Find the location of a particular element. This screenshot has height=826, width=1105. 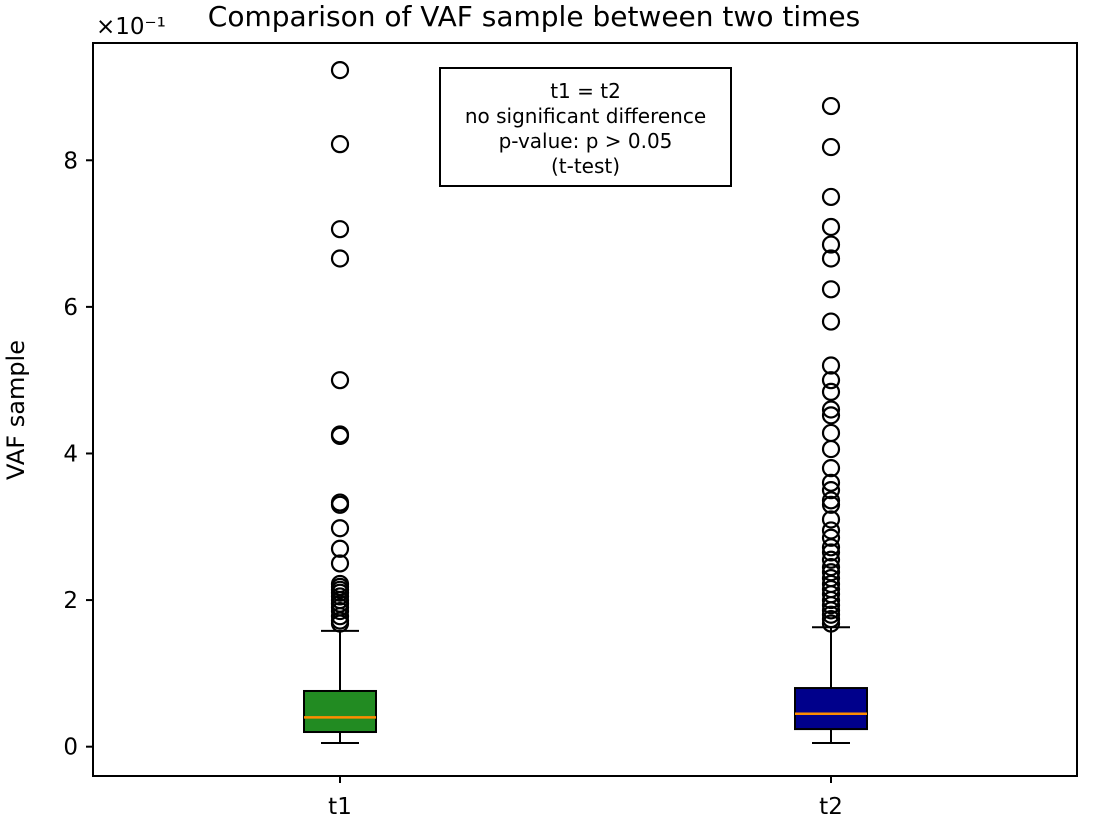

y-tick-label: 0 is located at coordinates (70, 748).